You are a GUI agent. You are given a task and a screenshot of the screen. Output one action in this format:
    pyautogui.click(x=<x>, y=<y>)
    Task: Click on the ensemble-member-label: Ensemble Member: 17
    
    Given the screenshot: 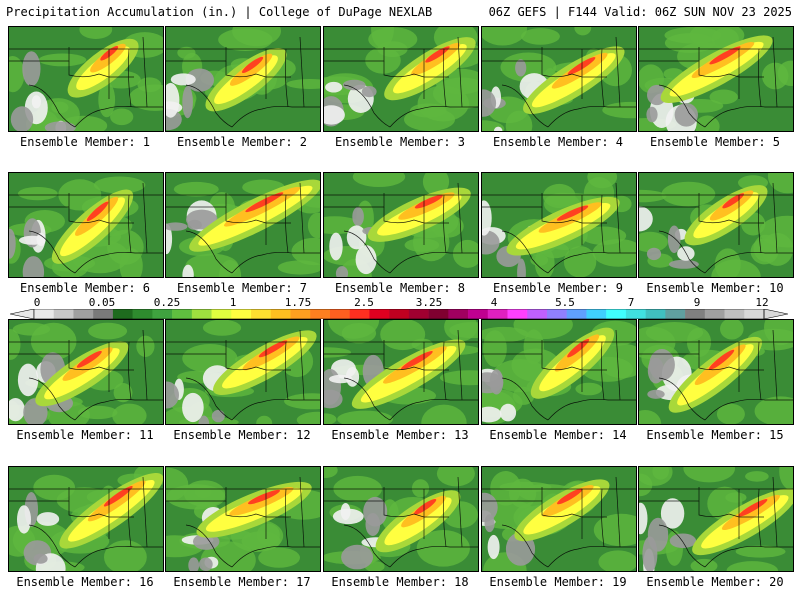 What is the action you would take?
    pyautogui.click(x=242, y=582)
    